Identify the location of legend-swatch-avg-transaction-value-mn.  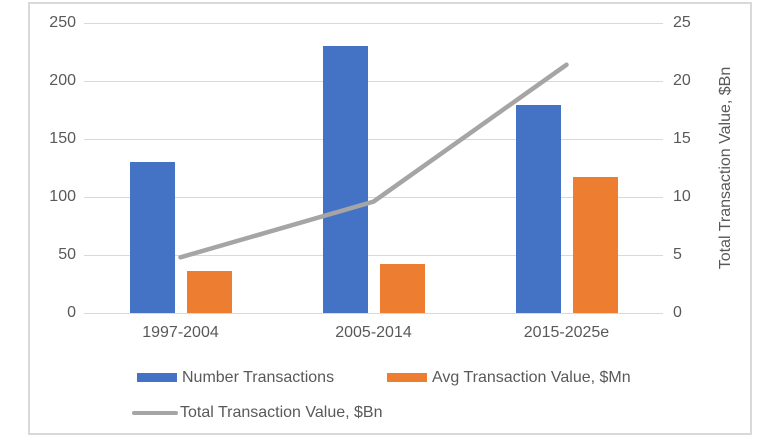
(407, 377).